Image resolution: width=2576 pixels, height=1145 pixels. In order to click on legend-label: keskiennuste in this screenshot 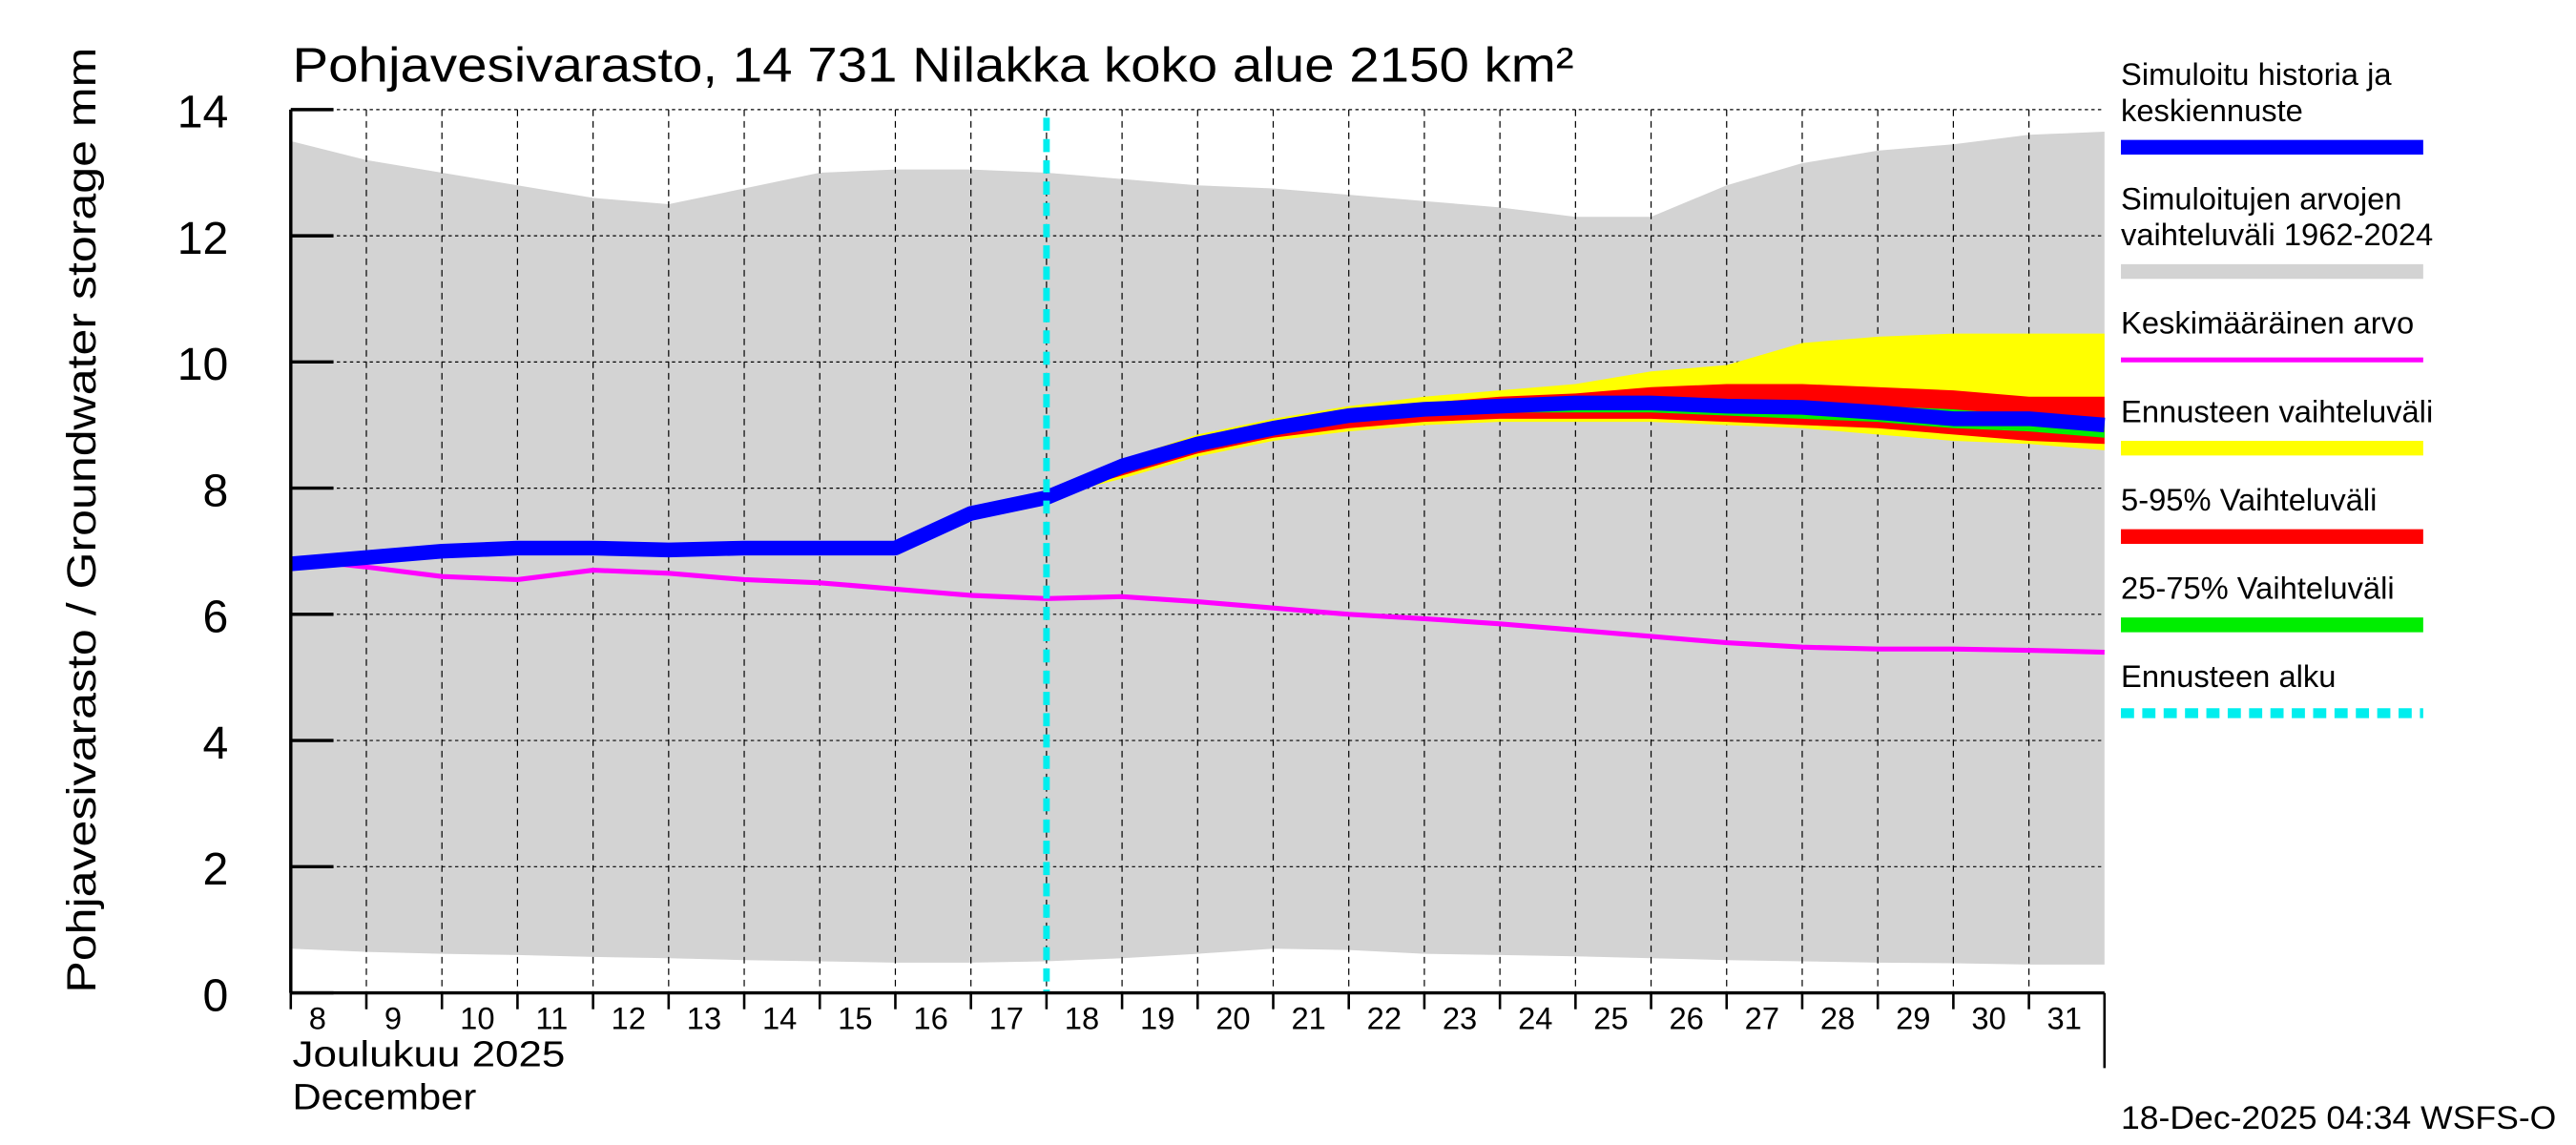, I will do `click(2212, 110)`.